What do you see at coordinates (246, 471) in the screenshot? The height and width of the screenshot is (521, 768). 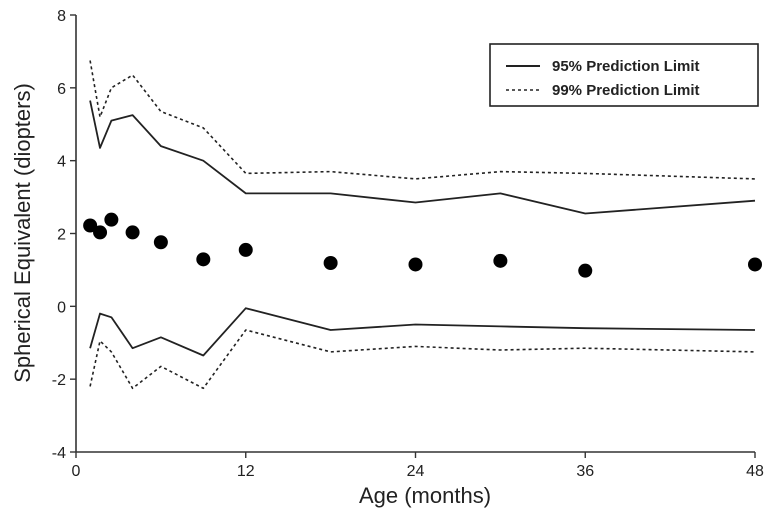 I see `x-tick-label: 12` at bounding box center [246, 471].